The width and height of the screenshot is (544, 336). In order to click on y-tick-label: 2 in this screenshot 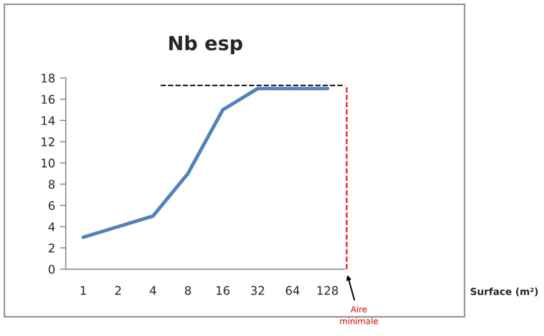, I will do `click(51, 248)`.